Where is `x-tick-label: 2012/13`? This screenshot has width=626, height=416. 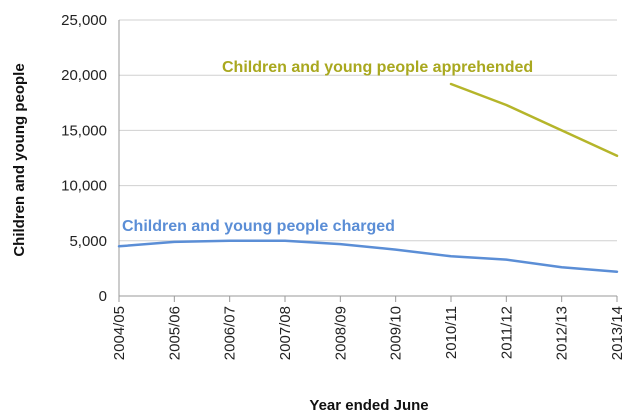
x-tick-label: 2012/13 is located at coordinates (562, 333).